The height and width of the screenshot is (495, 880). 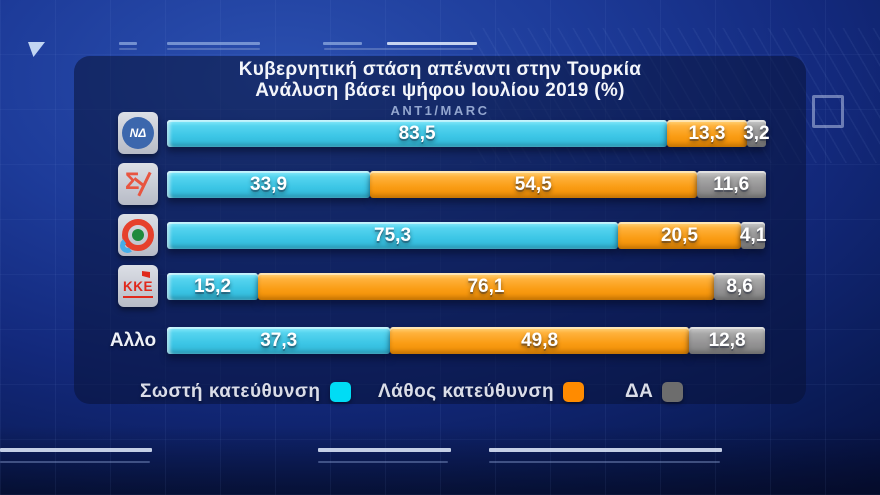 I want to click on stacked-bar: 37,3 49,8 12,8, so click(x=466, y=340).